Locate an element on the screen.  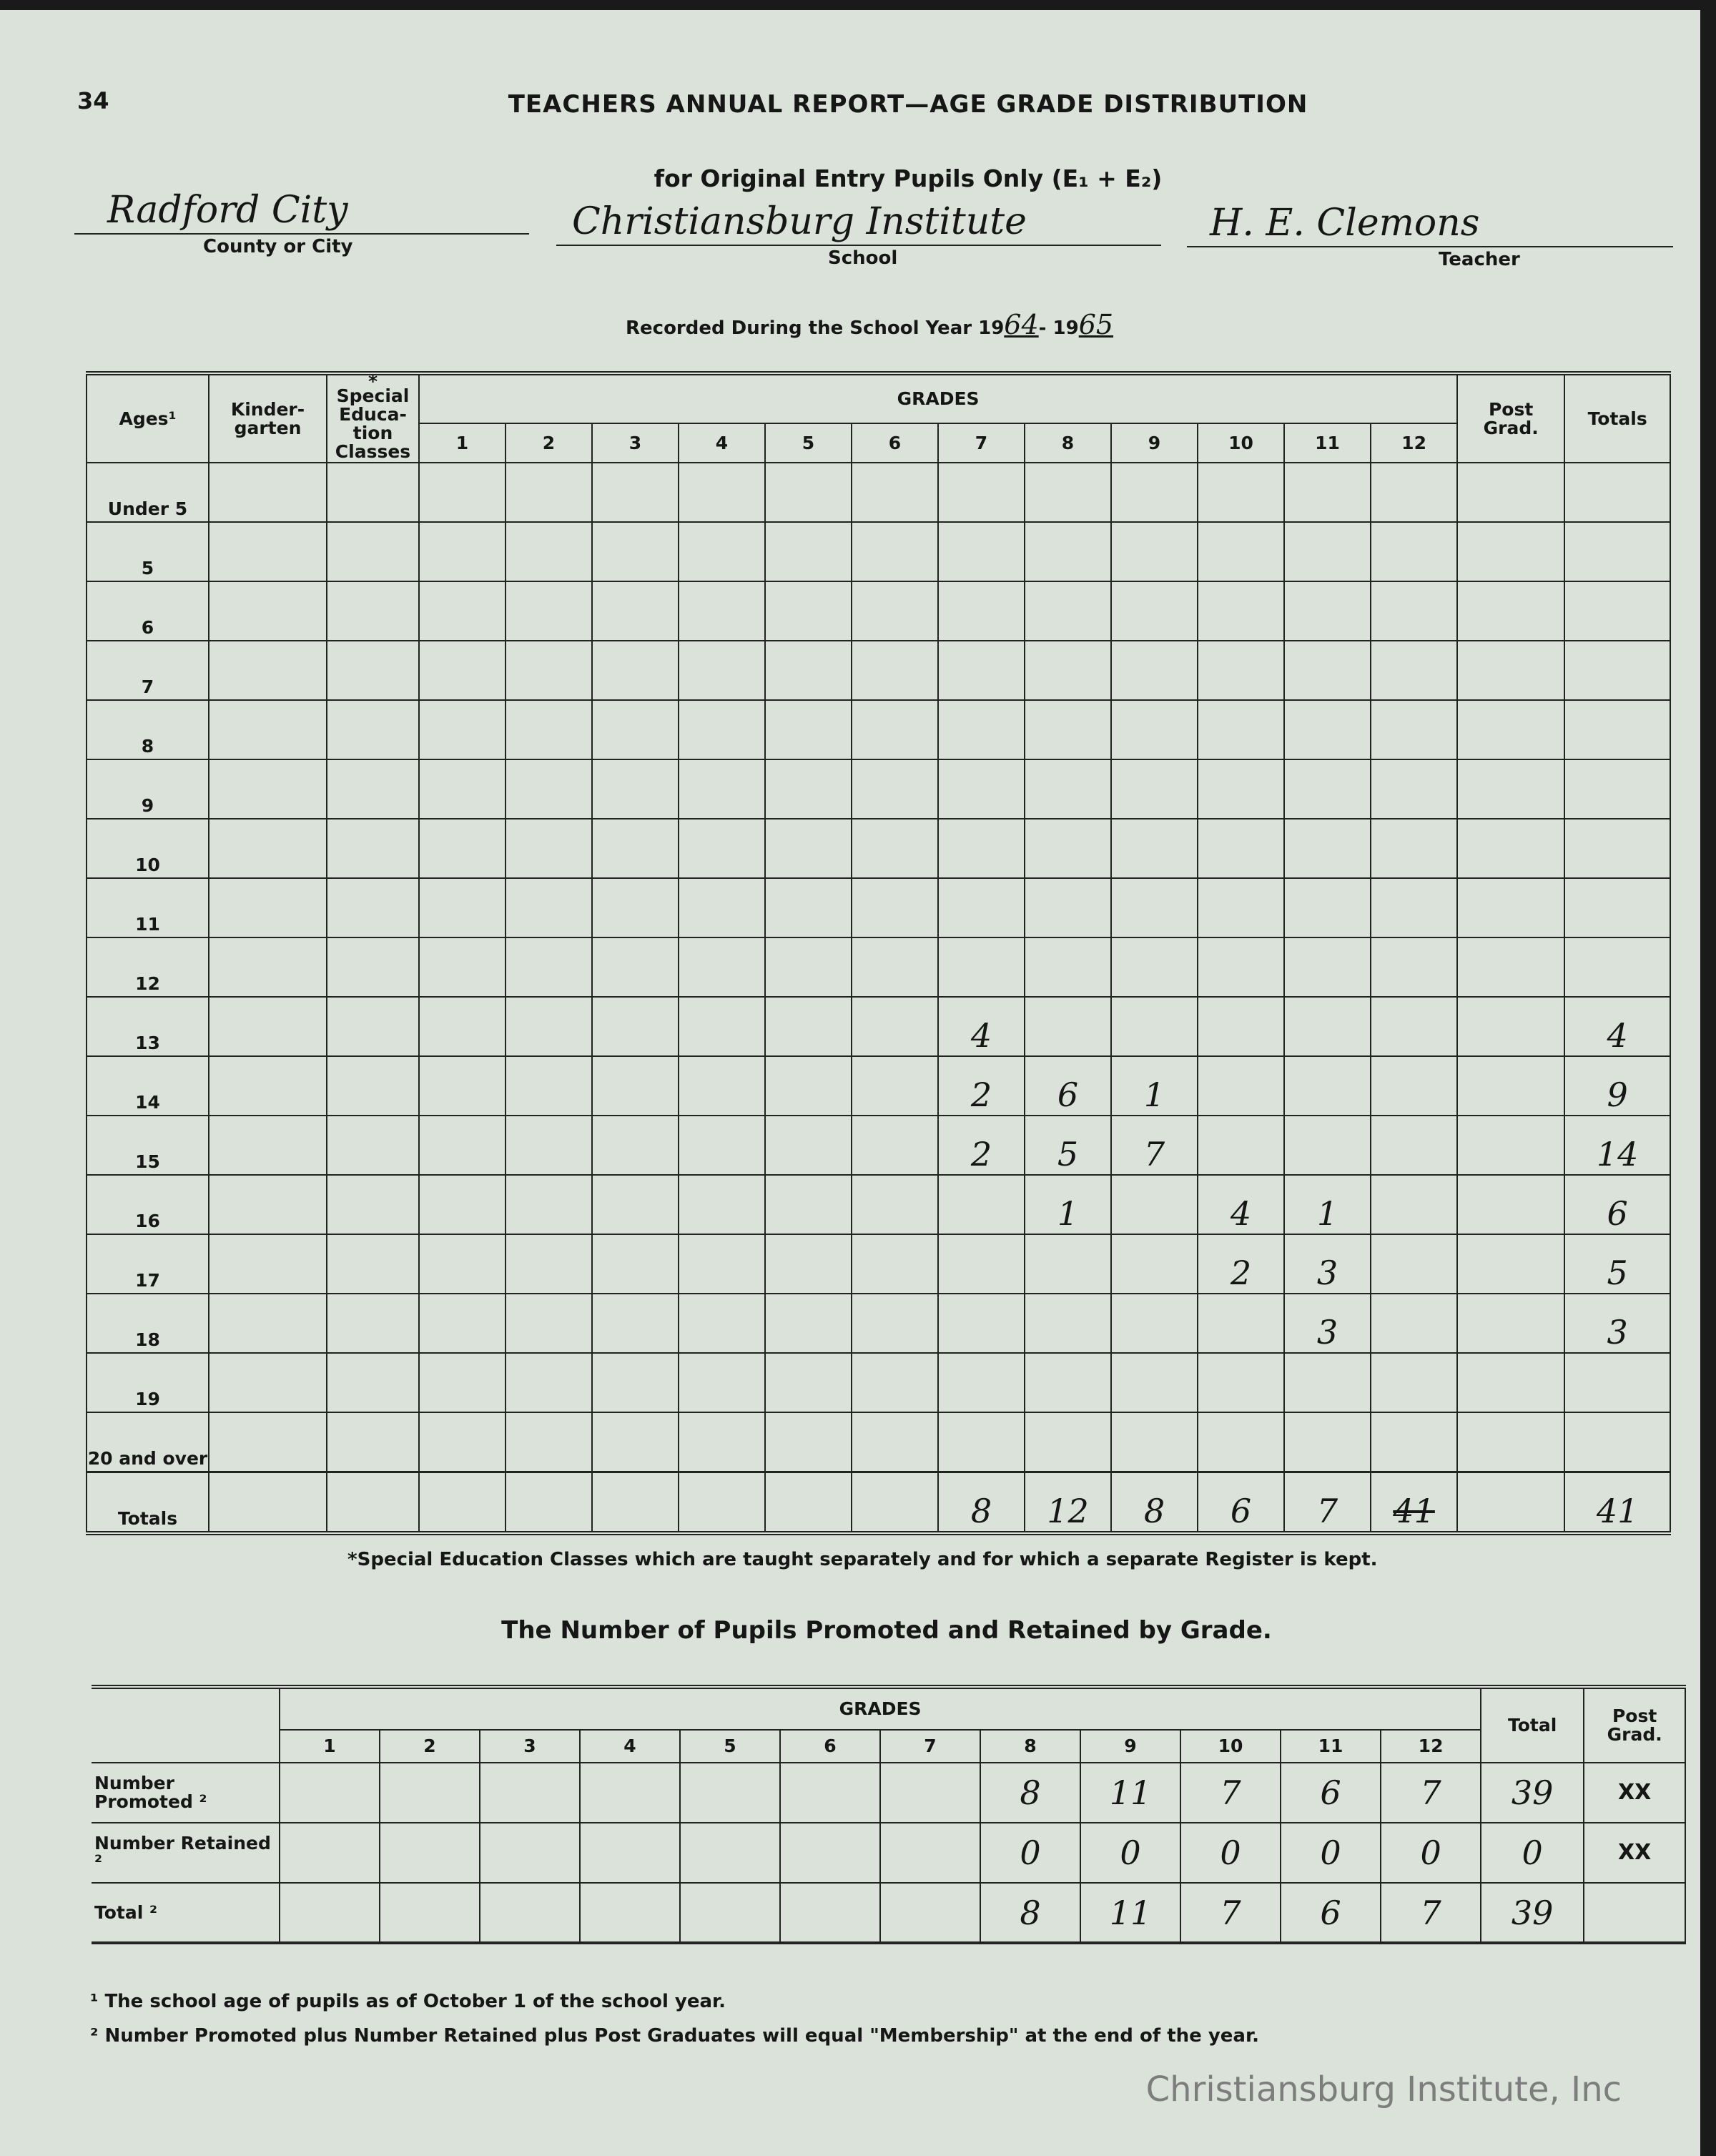
age-label: Totals is located at coordinates (147, 1502).